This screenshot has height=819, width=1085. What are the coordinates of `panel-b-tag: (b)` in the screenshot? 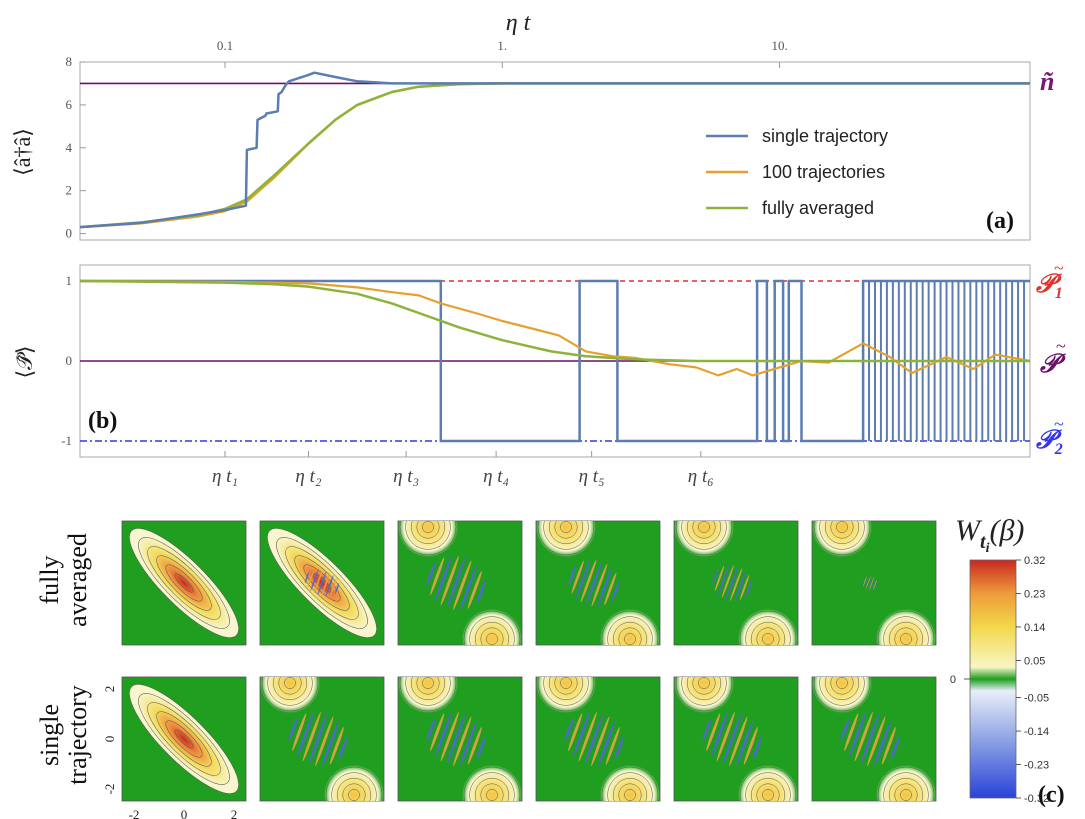 It's located at (102, 421).